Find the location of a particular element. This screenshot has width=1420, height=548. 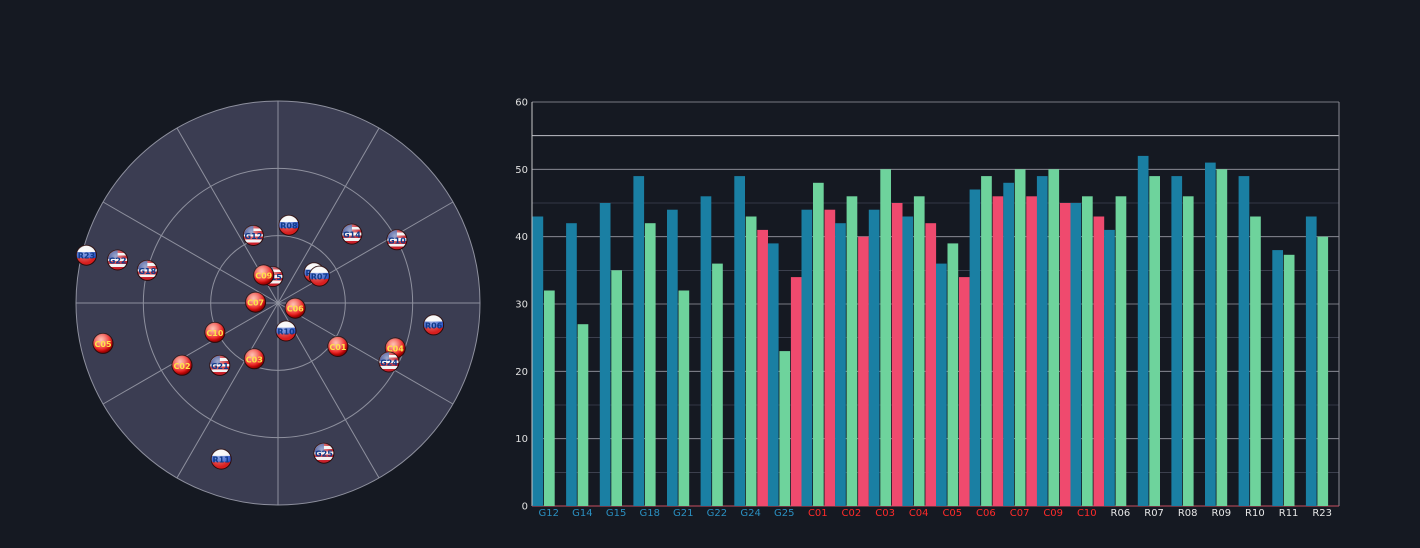

satellite-g21: G21 is located at coordinates (220, 365).